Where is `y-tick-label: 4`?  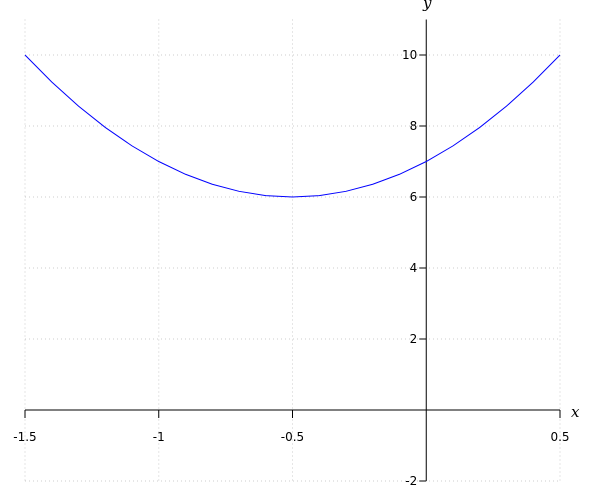 y-tick-label: 4 is located at coordinates (414, 268).